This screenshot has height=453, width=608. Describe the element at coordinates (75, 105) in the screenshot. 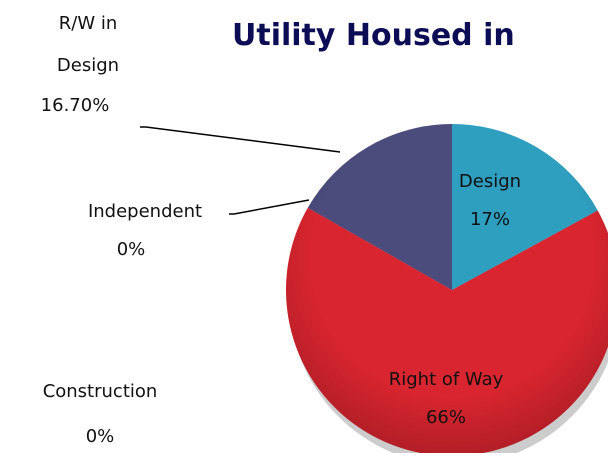

I see `slice-value-label: 16.70%` at that location.